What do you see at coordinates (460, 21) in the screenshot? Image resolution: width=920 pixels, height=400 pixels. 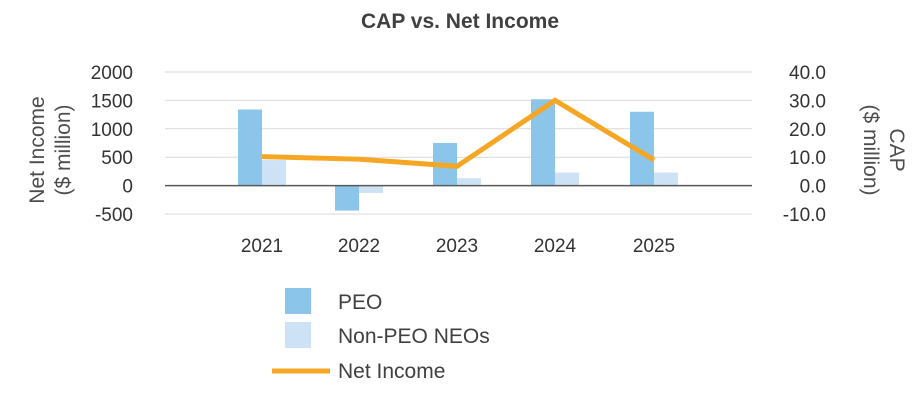 I see `chart-title: CAP vs. Net Income` at bounding box center [460, 21].